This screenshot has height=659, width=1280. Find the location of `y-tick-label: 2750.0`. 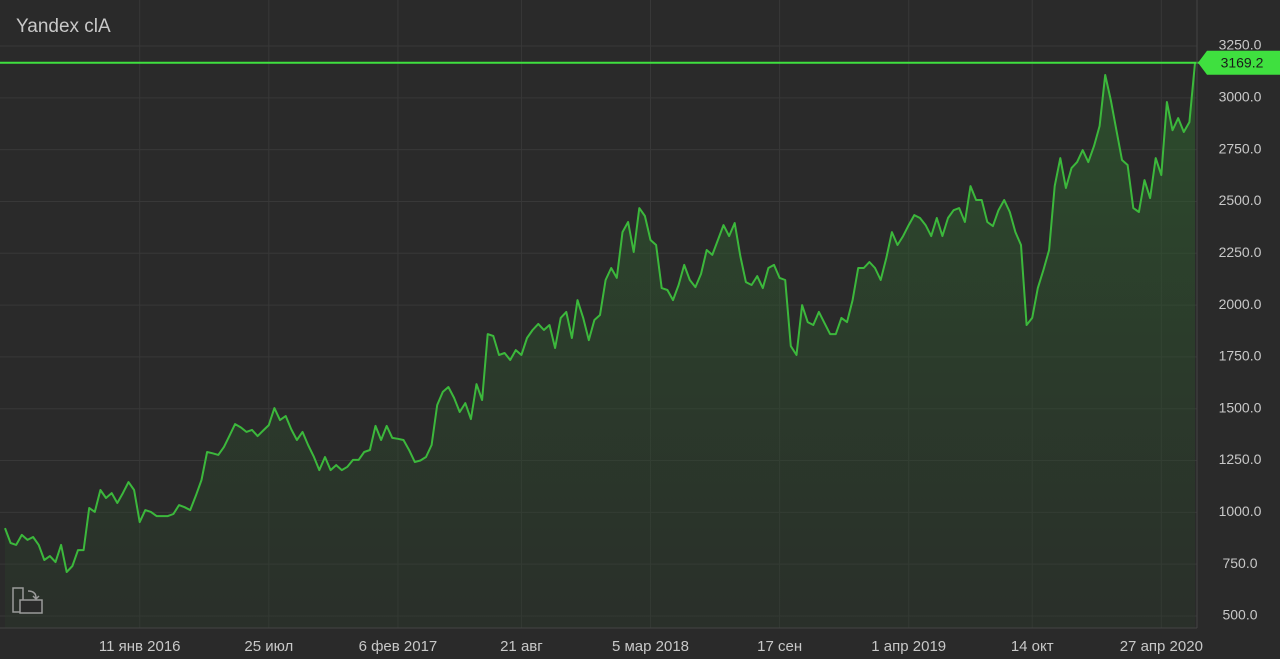

y-tick-label: 2750.0 is located at coordinates (1240, 148).